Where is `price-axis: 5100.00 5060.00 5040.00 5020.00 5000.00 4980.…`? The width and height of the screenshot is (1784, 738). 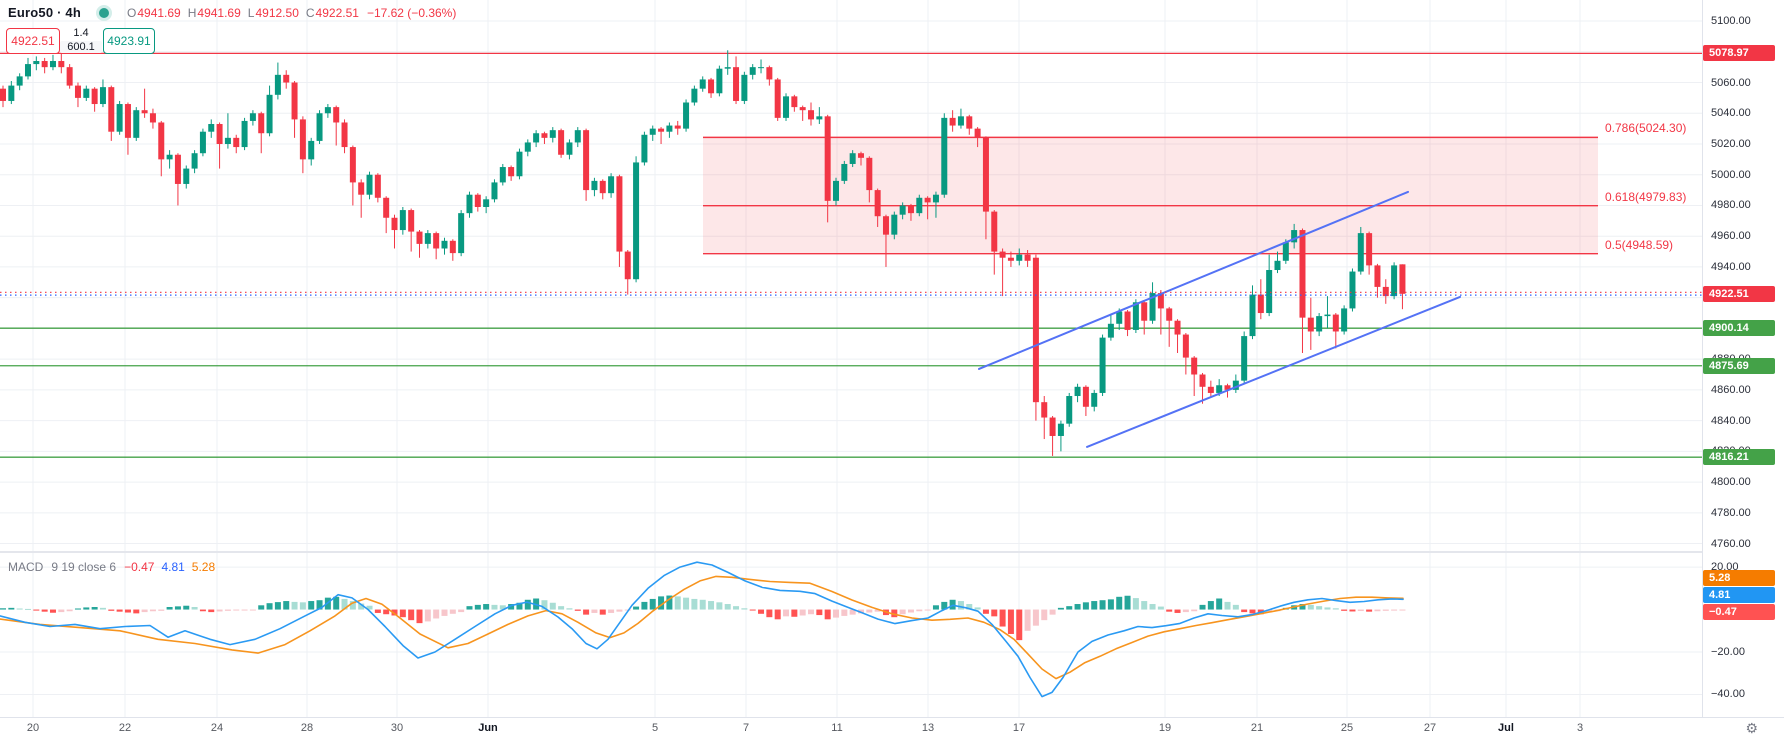 price-axis: 5100.00 5060.00 5040.00 5020.00 5000.00 4980.… is located at coordinates (1743, 358).